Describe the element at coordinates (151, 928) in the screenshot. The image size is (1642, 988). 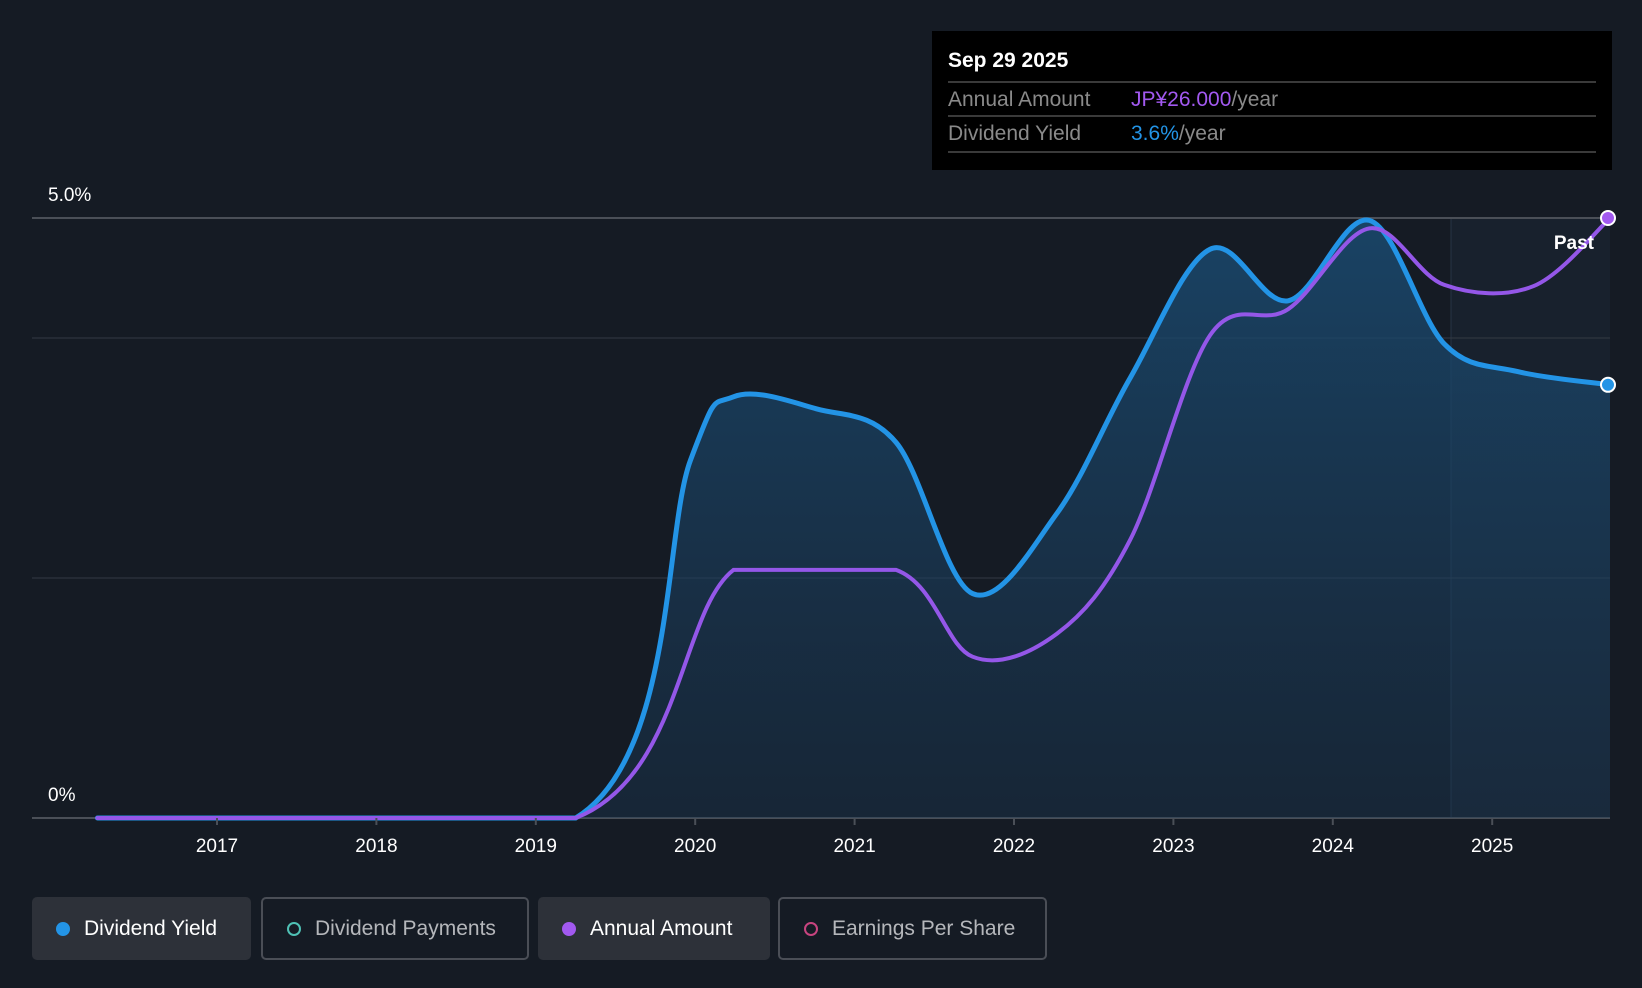
I see `legend-label: Dividend Yield` at that location.